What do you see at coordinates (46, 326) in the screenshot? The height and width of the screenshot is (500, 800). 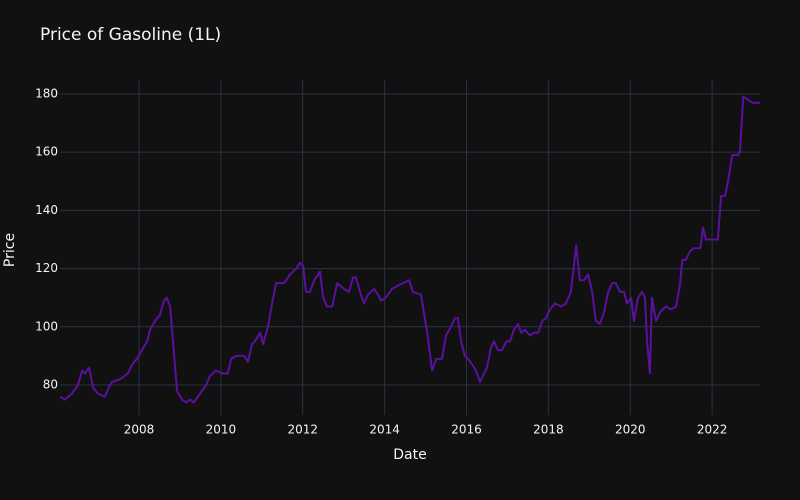 I see `y-tick-label: 100` at bounding box center [46, 326].